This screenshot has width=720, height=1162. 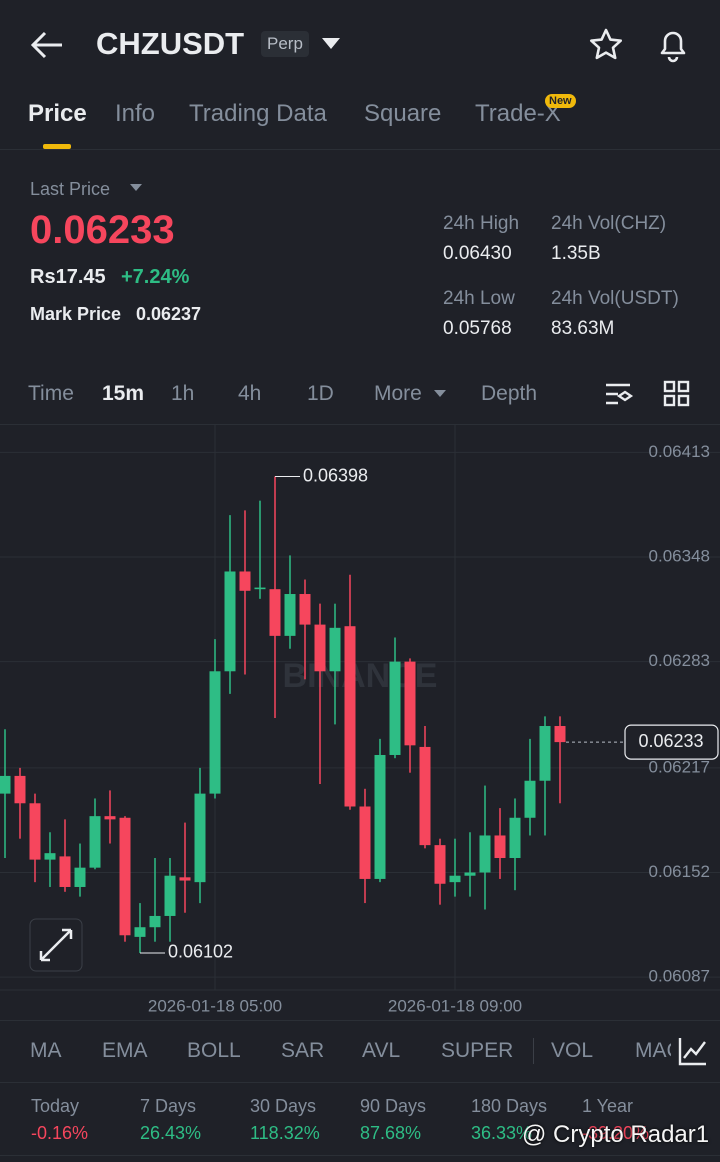 What do you see at coordinates (477, 1050) in the screenshot?
I see `indicator: SUPER` at bounding box center [477, 1050].